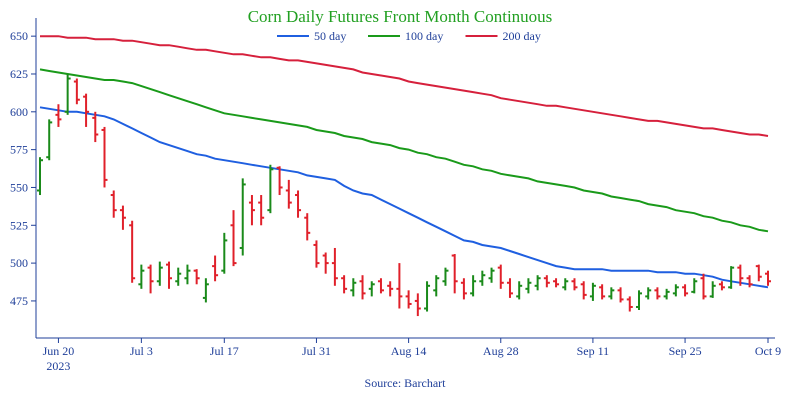 The image size is (800, 400). I want to click on x-tick-label: Jul 31, so click(316, 351).